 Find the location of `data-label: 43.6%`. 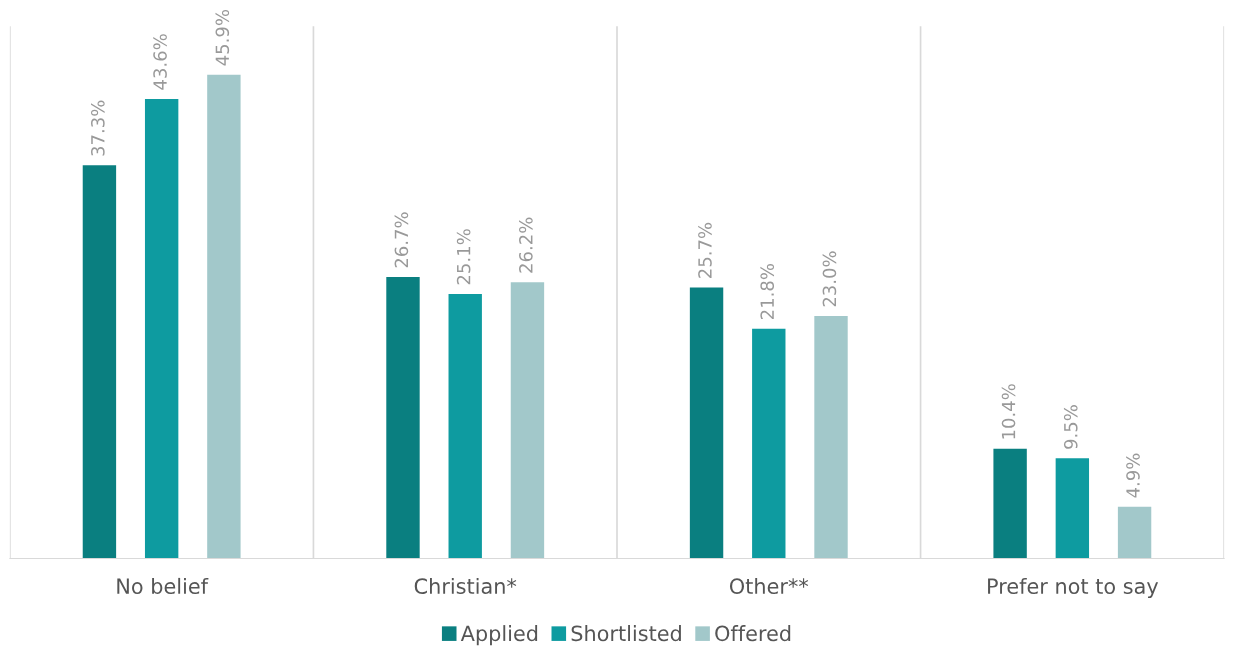

data-label: 43.6% is located at coordinates (160, 62).